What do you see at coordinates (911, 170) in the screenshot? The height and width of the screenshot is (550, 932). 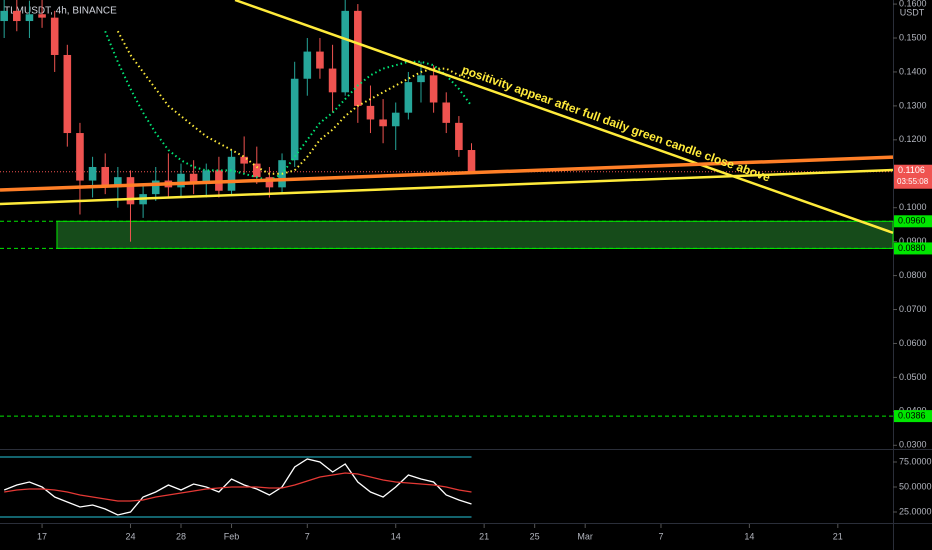 I see `last-price-label: 0.1106` at bounding box center [911, 170].